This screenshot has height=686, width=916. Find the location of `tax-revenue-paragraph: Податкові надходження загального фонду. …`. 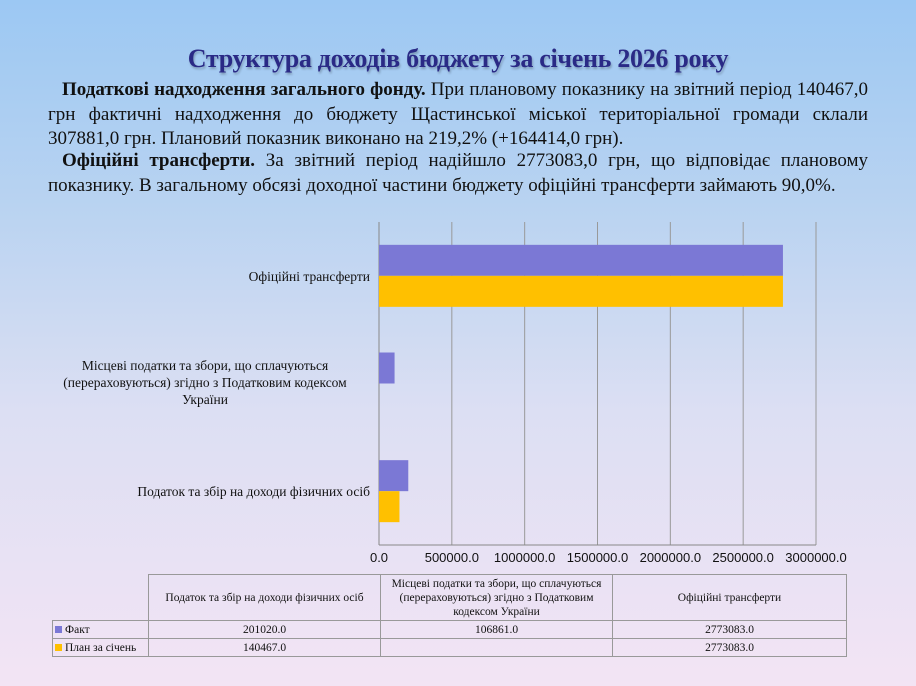

tax-revenue-paragraph: Податкові надходження загального фонду. … is located at coordinates (458, 115).